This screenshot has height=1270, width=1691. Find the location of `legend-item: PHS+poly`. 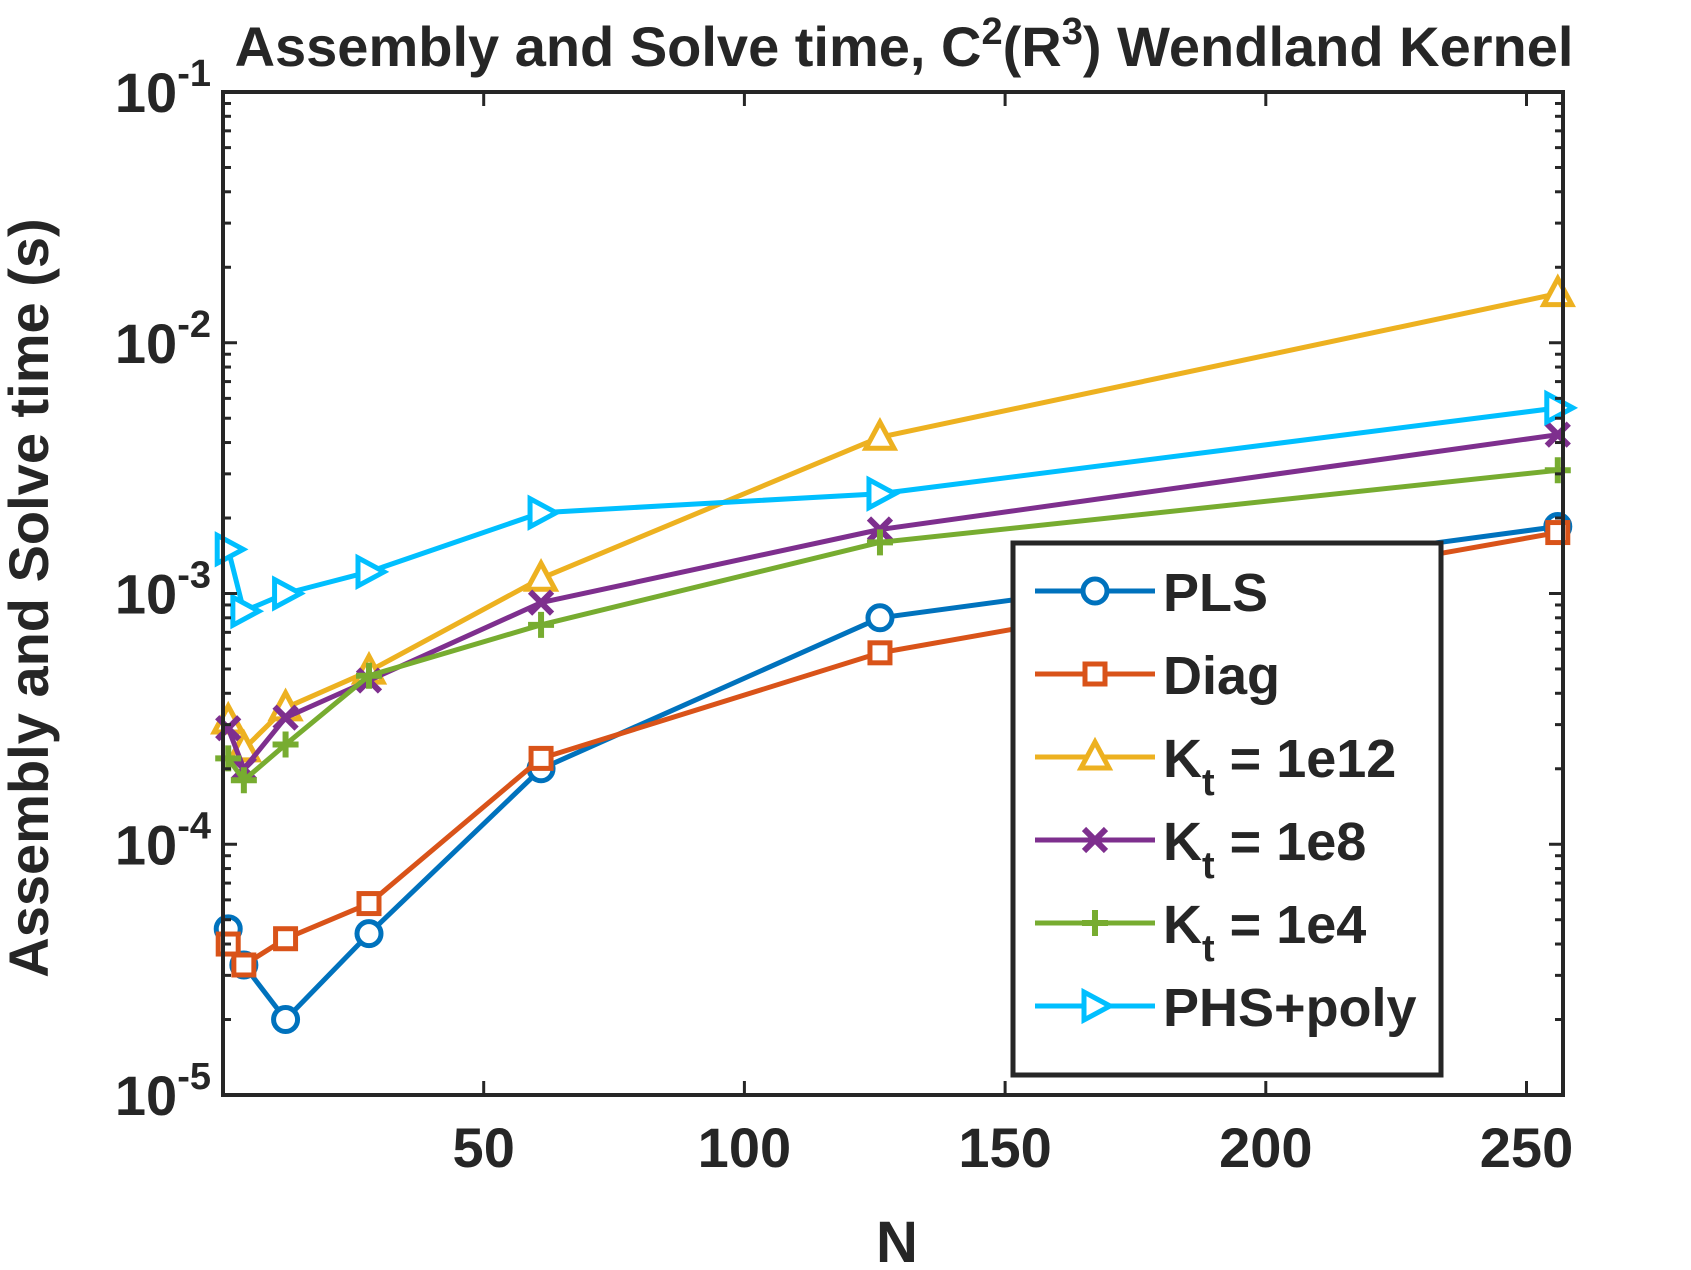

legend-item: PHS+poly is located at coordinates (1226, 1008).